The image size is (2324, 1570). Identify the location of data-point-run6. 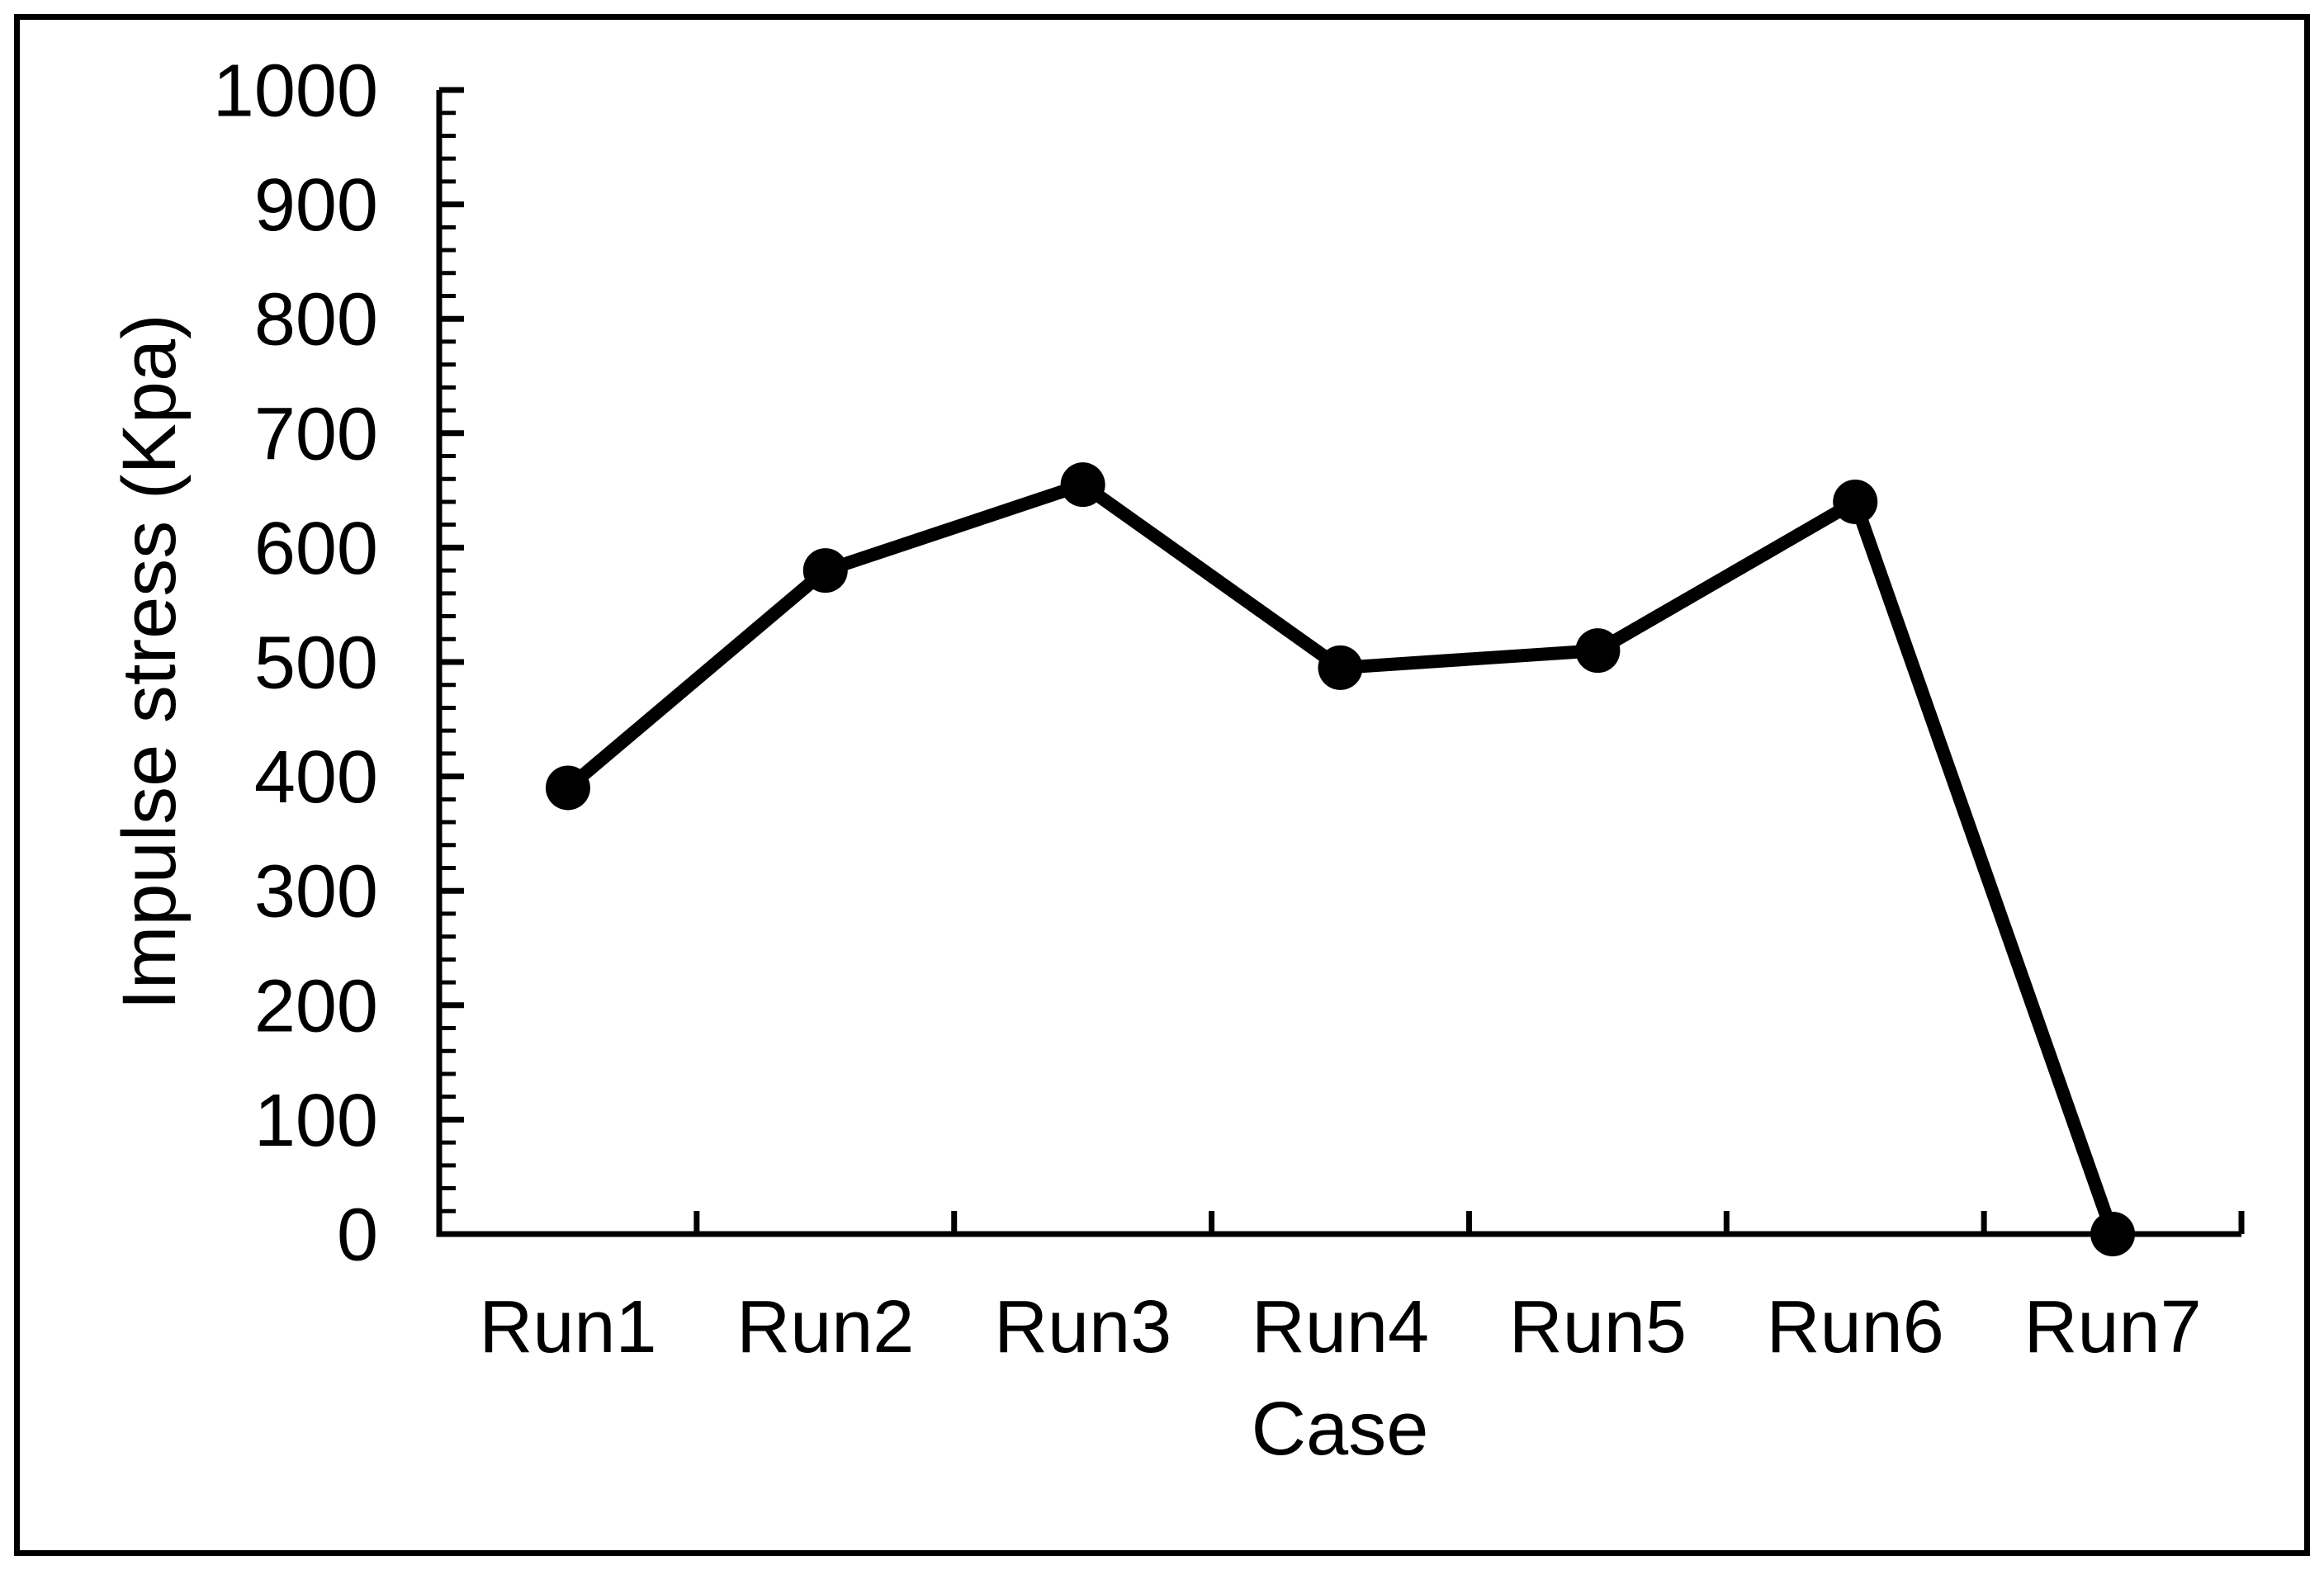
(1856, 501).